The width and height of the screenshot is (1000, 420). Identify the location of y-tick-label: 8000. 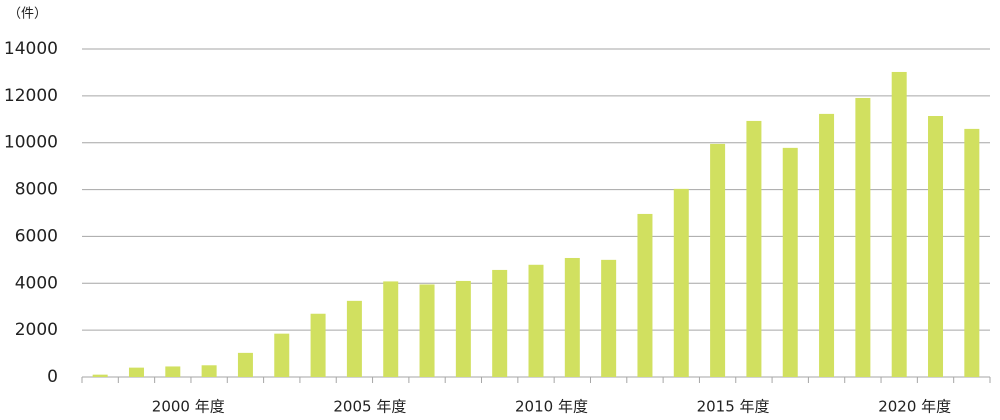
(36, 190).